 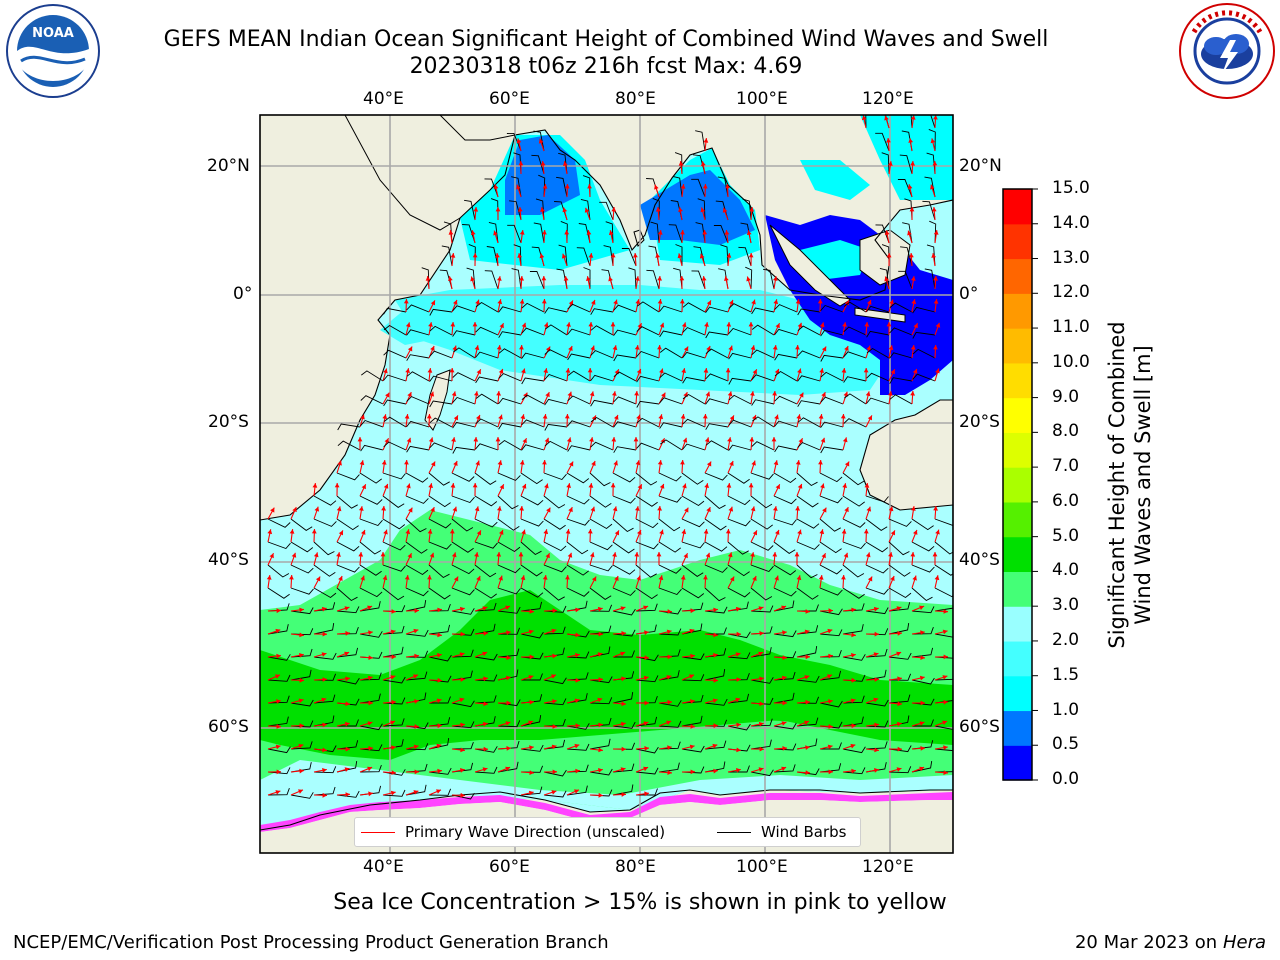 I want to click on lon-label-bottom-100e: 100°E, so click(x=762, y=867).